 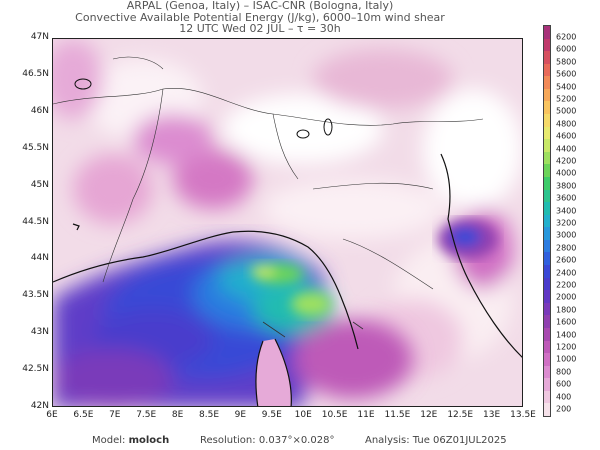 What do you see at coordinates (228, 440) in the screenshot?
I see `resolution-label: Resolution:` at bounding box center [228, 440].